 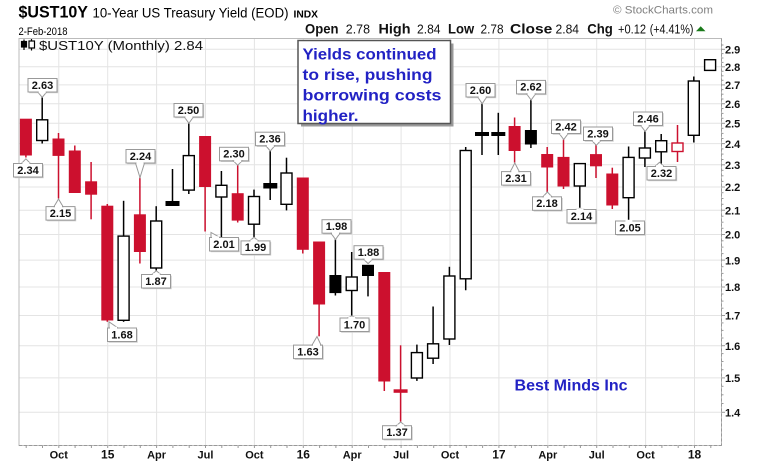 What do you see at coordinates (733, 414) in the screenshot?
I see `svg-text: 1.4` at bounding box center [733, 414].